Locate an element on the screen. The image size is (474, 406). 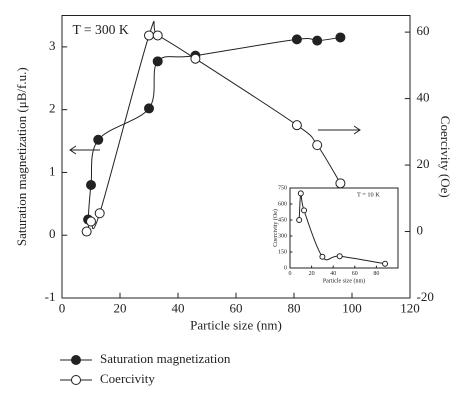
y2-tick-label: 60 is located at coordinates (423, 30).